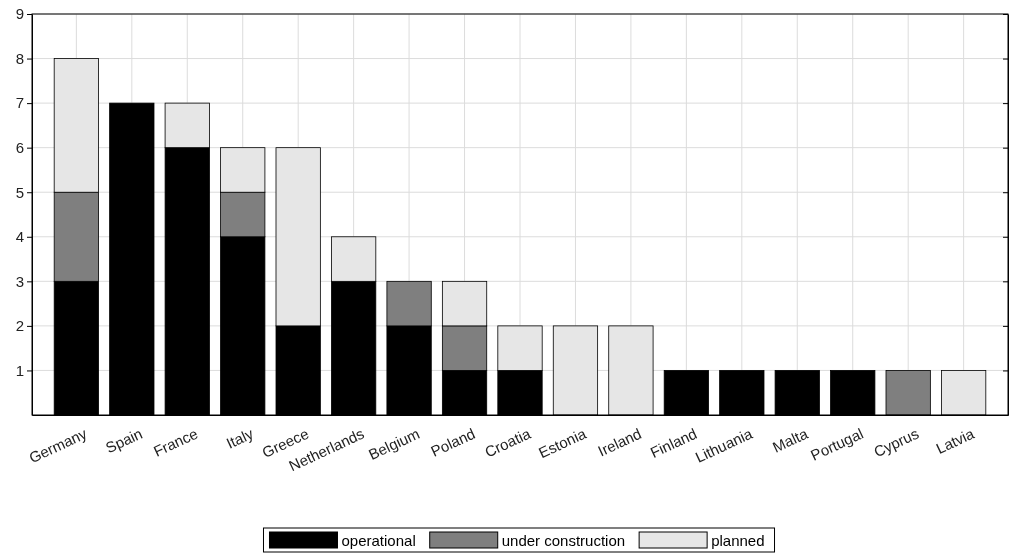 This screenshot has height=554, width=1010. I want to click on legend-label: under construction, so click(563, 540).